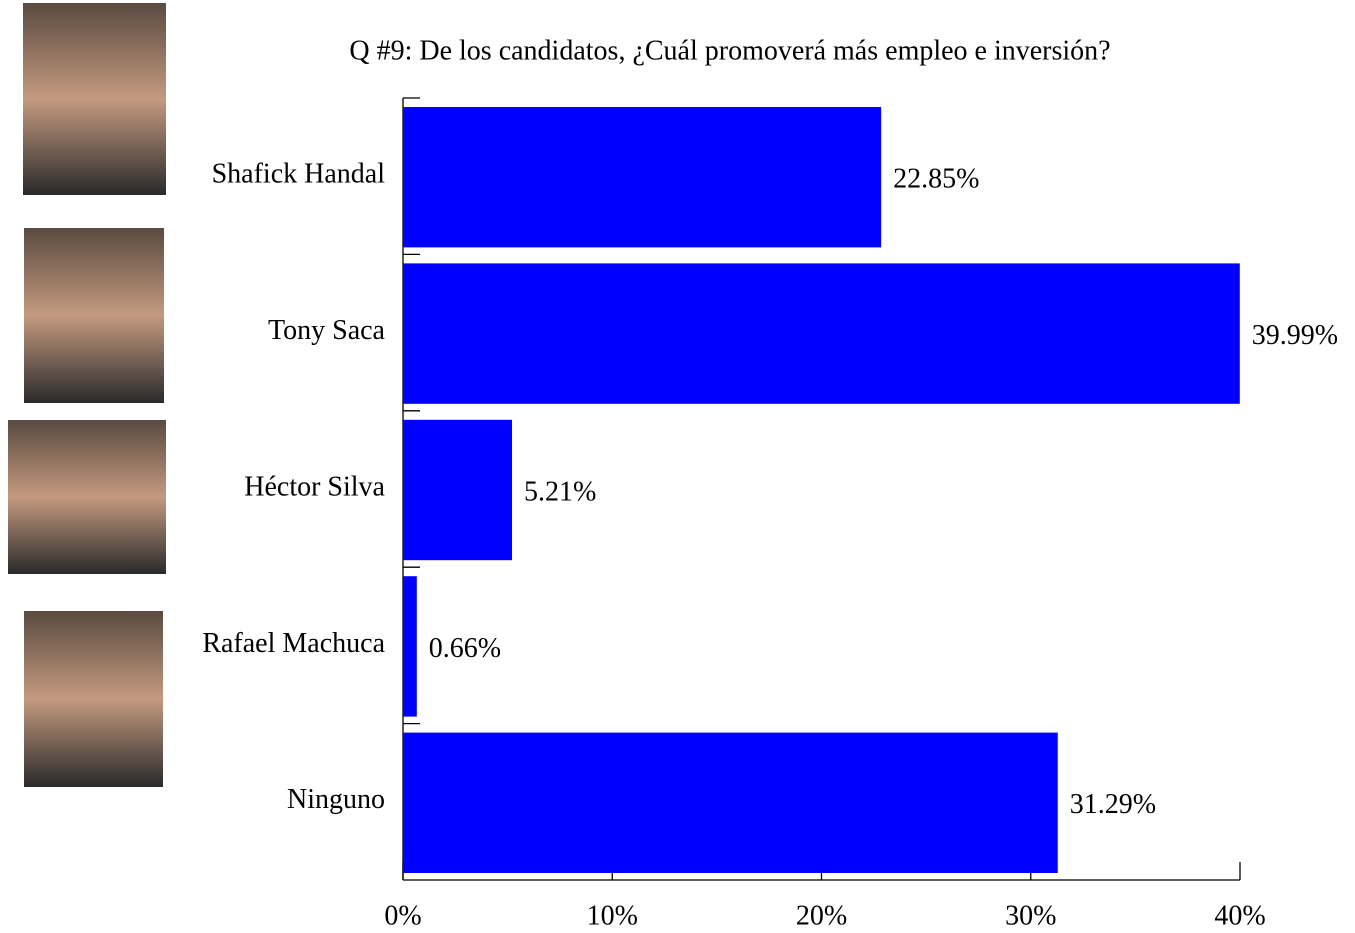  I want to click on x-tick-label: 30%, so click(1030, 915).